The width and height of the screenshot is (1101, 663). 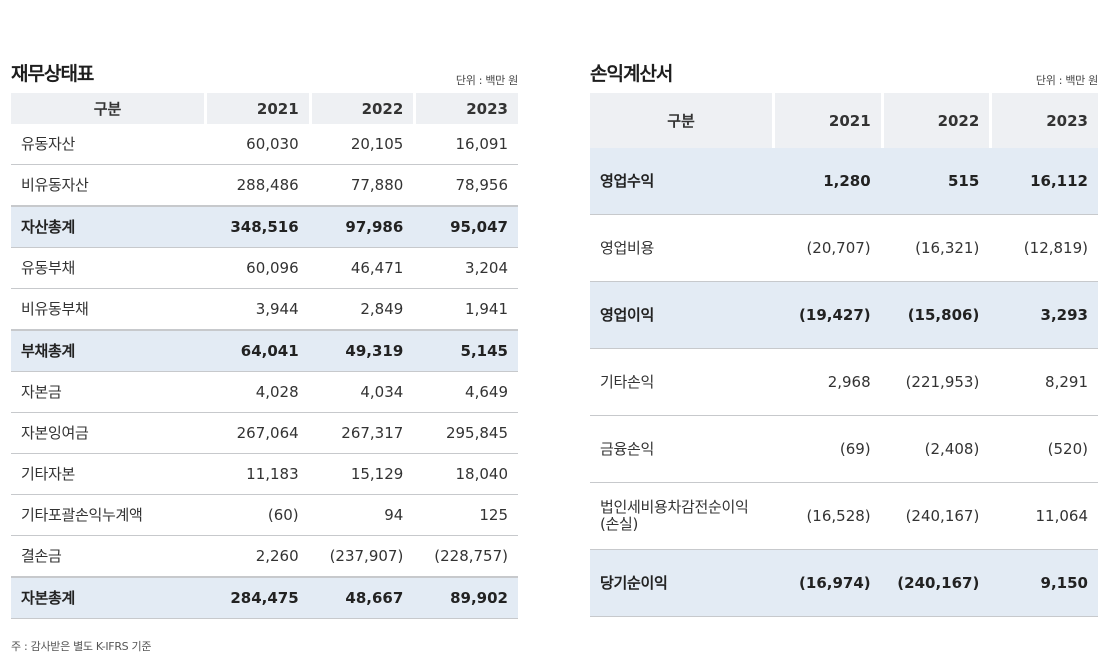 I want to click on value-cell: 16,091, so click(x=465, y=144).